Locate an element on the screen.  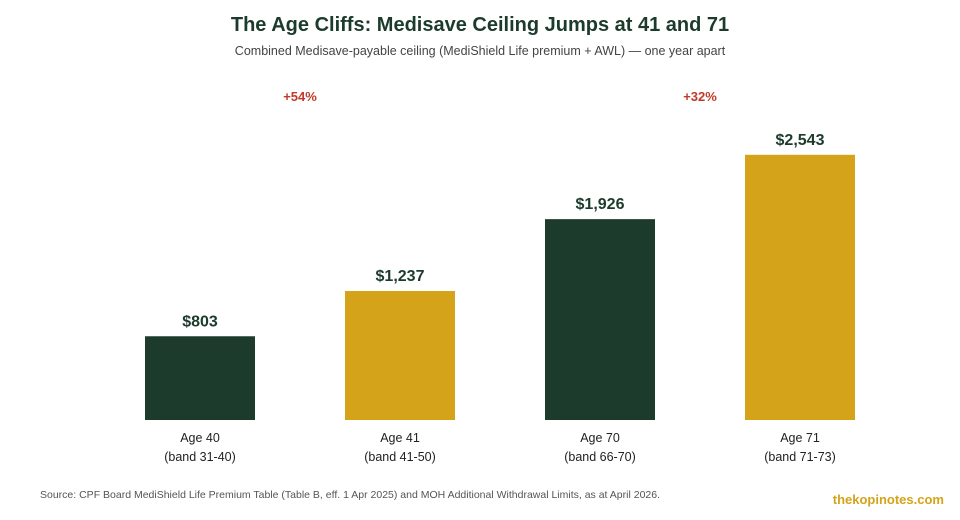
change-annotation-1: +32% is located at coordinates (700, 96).